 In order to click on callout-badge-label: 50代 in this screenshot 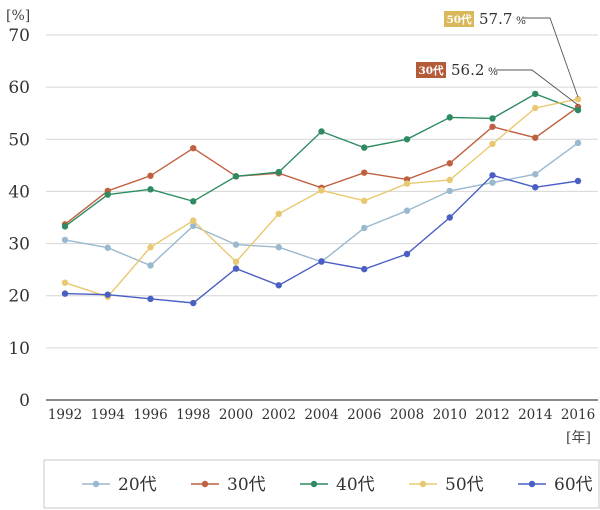, I will do `click(459, 19)`.